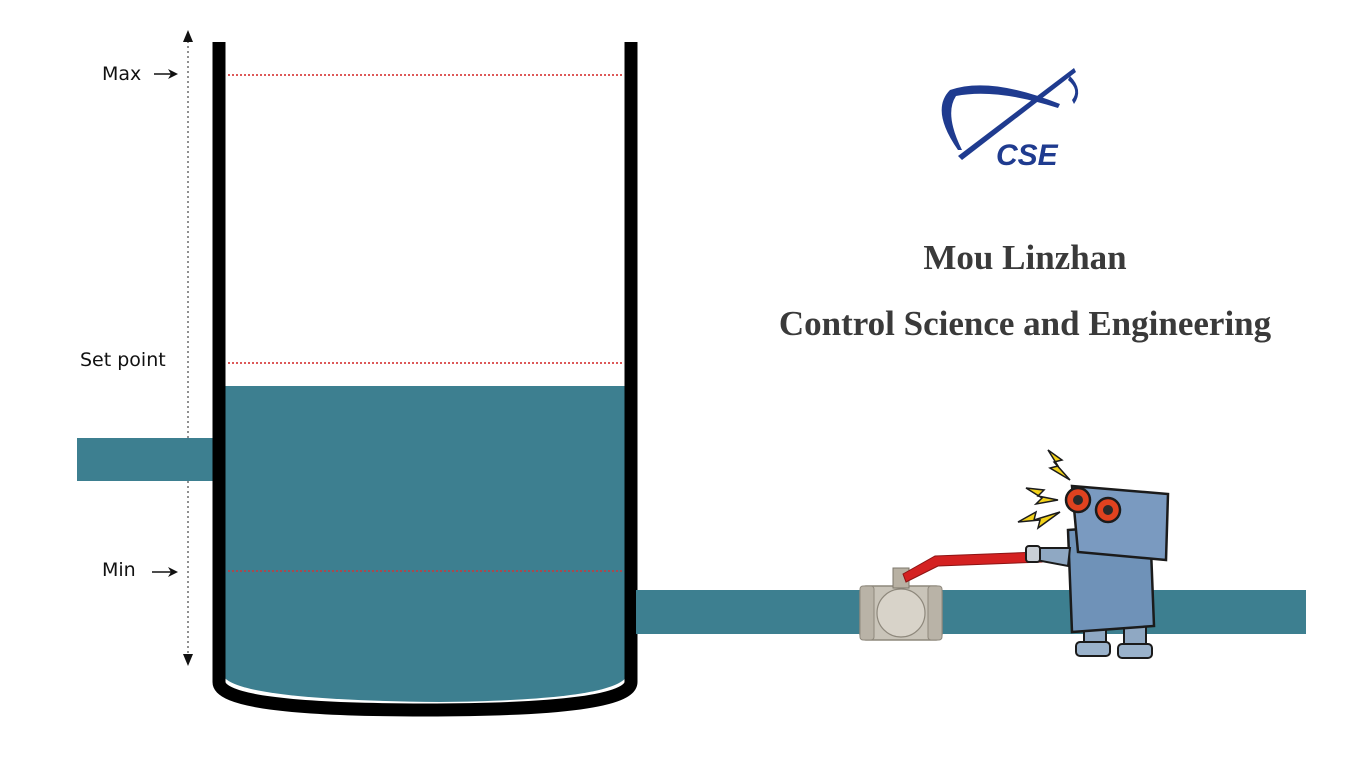  Describe the element at coordinates (1010, 120) in the screenshot. I see `cse-logo: CSE` at that location.